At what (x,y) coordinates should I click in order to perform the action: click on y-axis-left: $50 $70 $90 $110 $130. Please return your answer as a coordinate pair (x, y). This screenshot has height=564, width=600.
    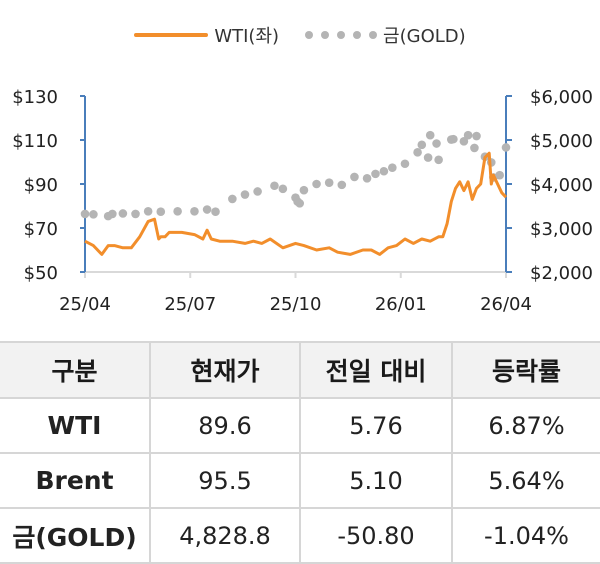
    Looking at the image, I should click on (49, 185).